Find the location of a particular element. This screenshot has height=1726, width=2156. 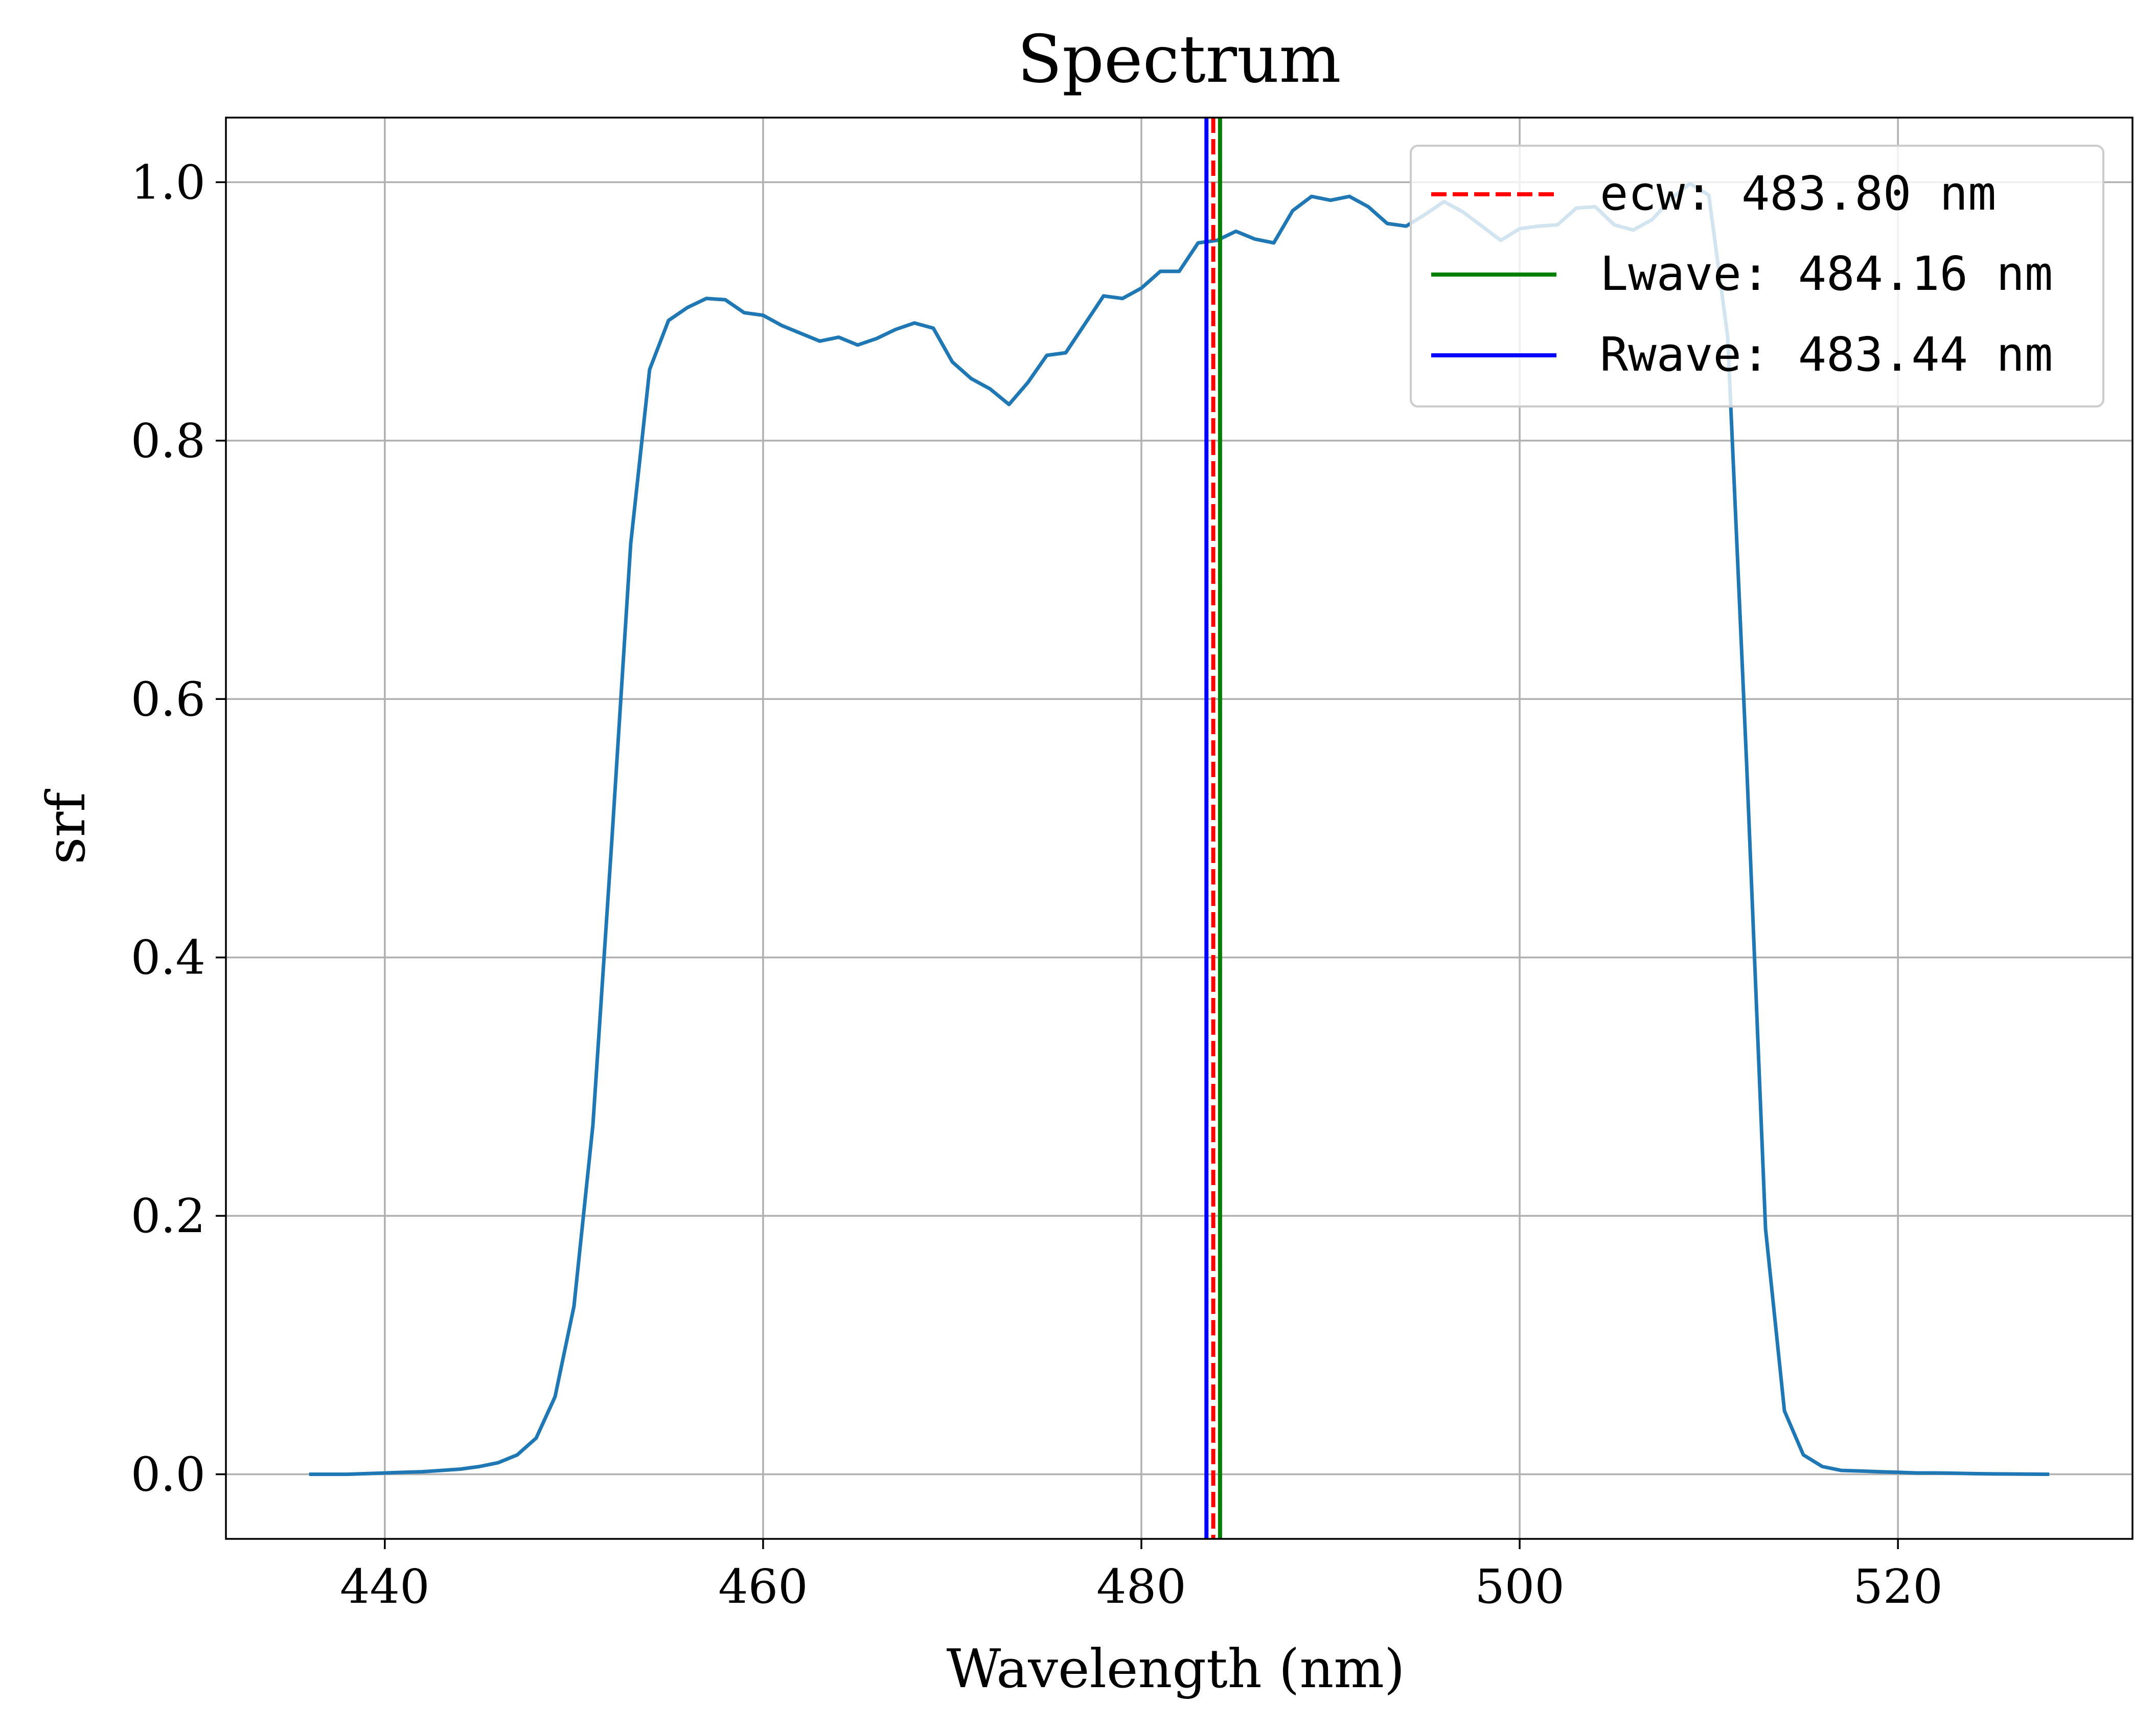

x-tick-label: 500 is located at coordinates (1520, 1587).